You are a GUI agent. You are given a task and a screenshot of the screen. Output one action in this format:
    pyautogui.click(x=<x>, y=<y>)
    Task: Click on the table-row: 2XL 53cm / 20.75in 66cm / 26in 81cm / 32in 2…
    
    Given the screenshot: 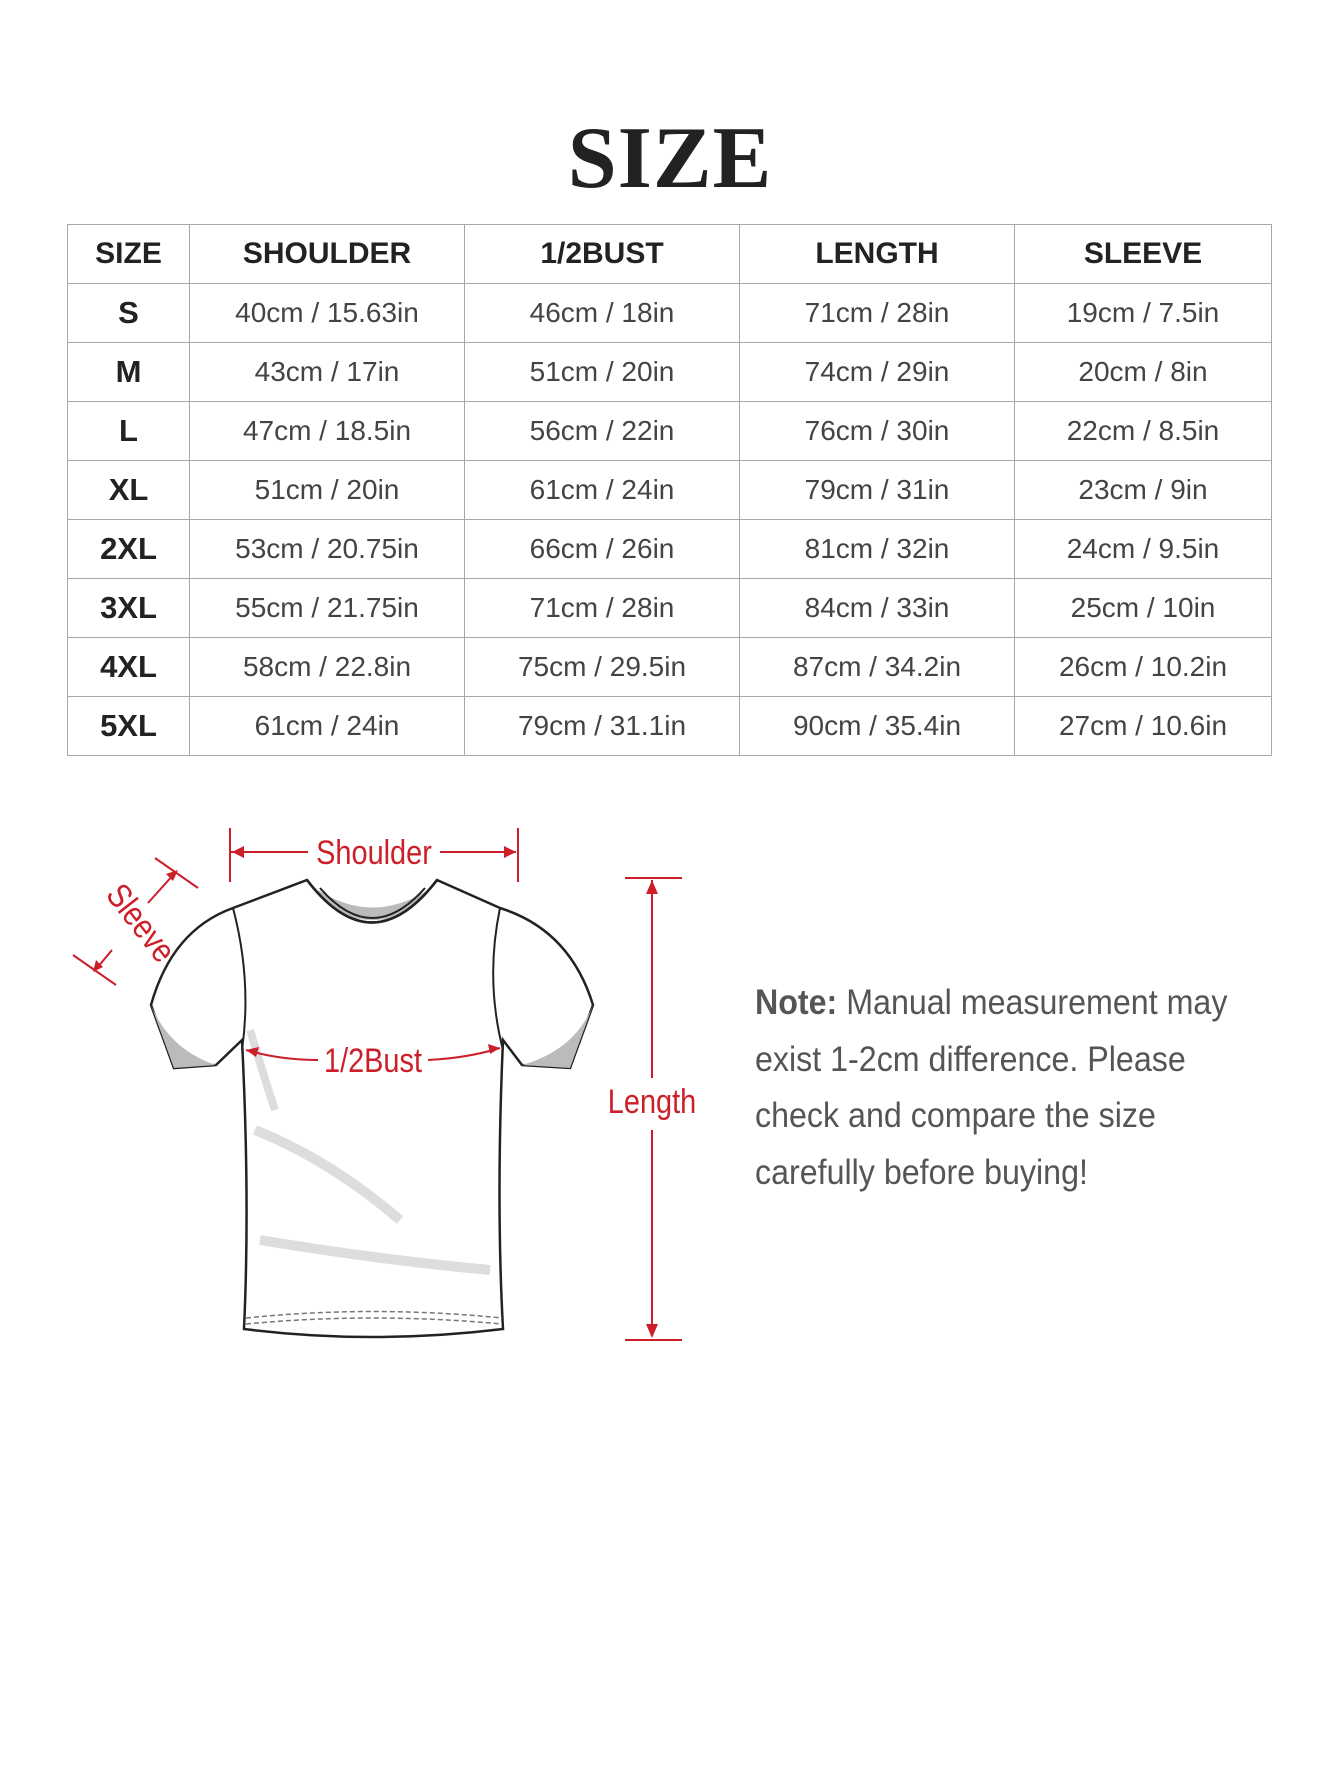 What is the action you would take?
    pyautogui.click(x=669, y=549)
    